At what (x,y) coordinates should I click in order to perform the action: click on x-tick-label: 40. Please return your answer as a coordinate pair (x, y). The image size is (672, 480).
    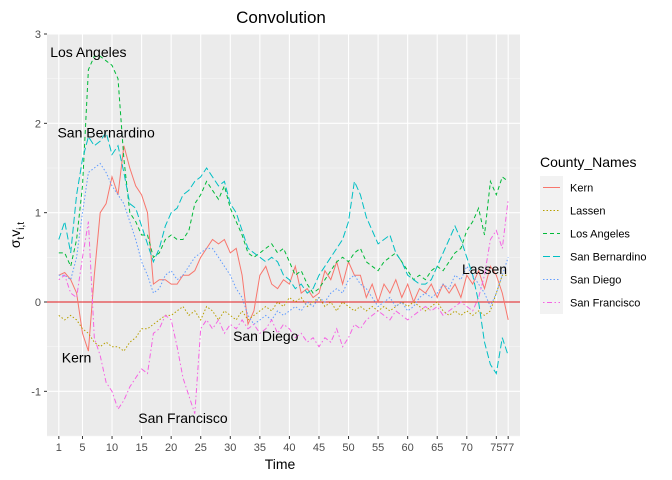
    Looking at the image, I should click on (289, 448).